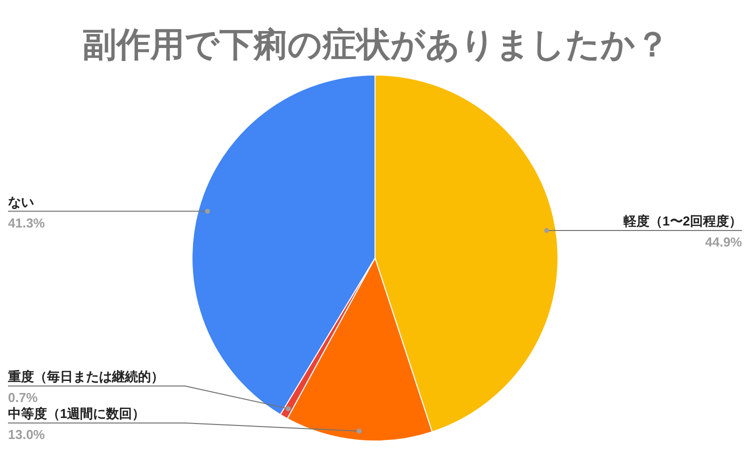  What do you see at coordinates (23, 397) in the screenshot?
I see `data-label: 0.7%` at bounding box center [23, 397].